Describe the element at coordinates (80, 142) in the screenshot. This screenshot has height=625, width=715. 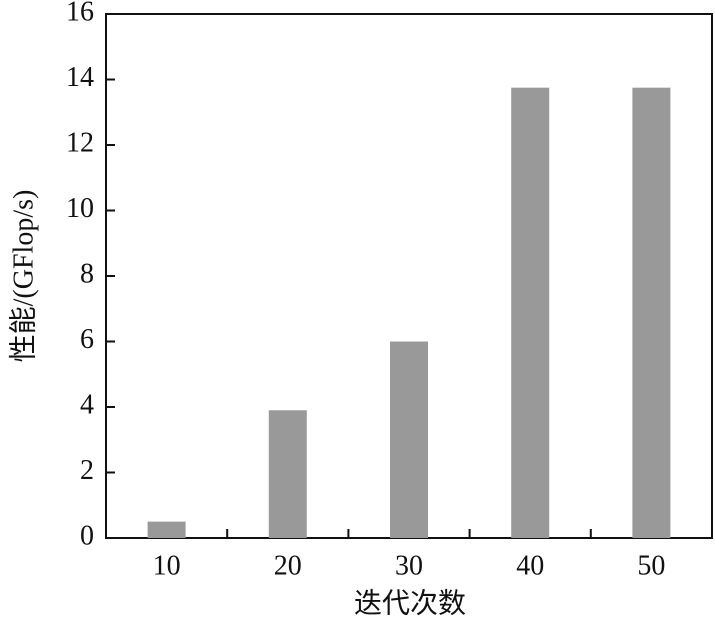
I see `y-tick-label: 12` at that location.